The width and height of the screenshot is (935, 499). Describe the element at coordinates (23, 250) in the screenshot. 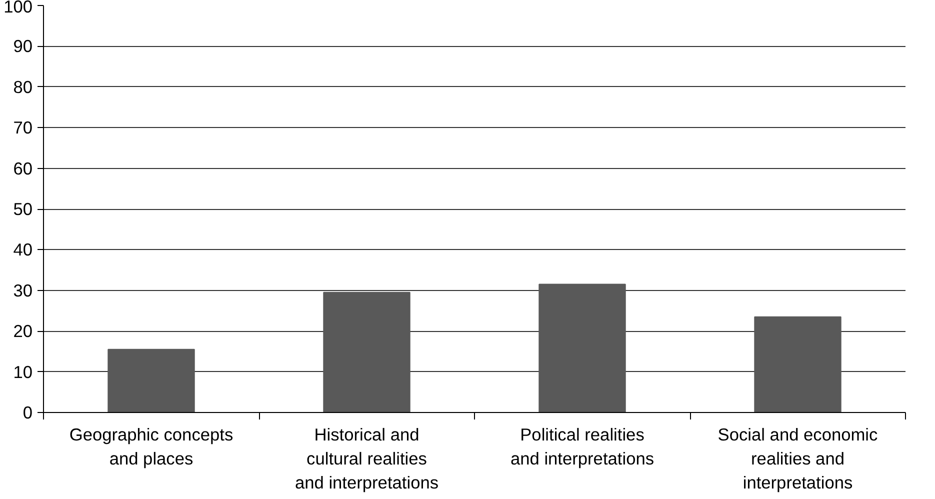

I see `y-tick-label: 40` at that location.